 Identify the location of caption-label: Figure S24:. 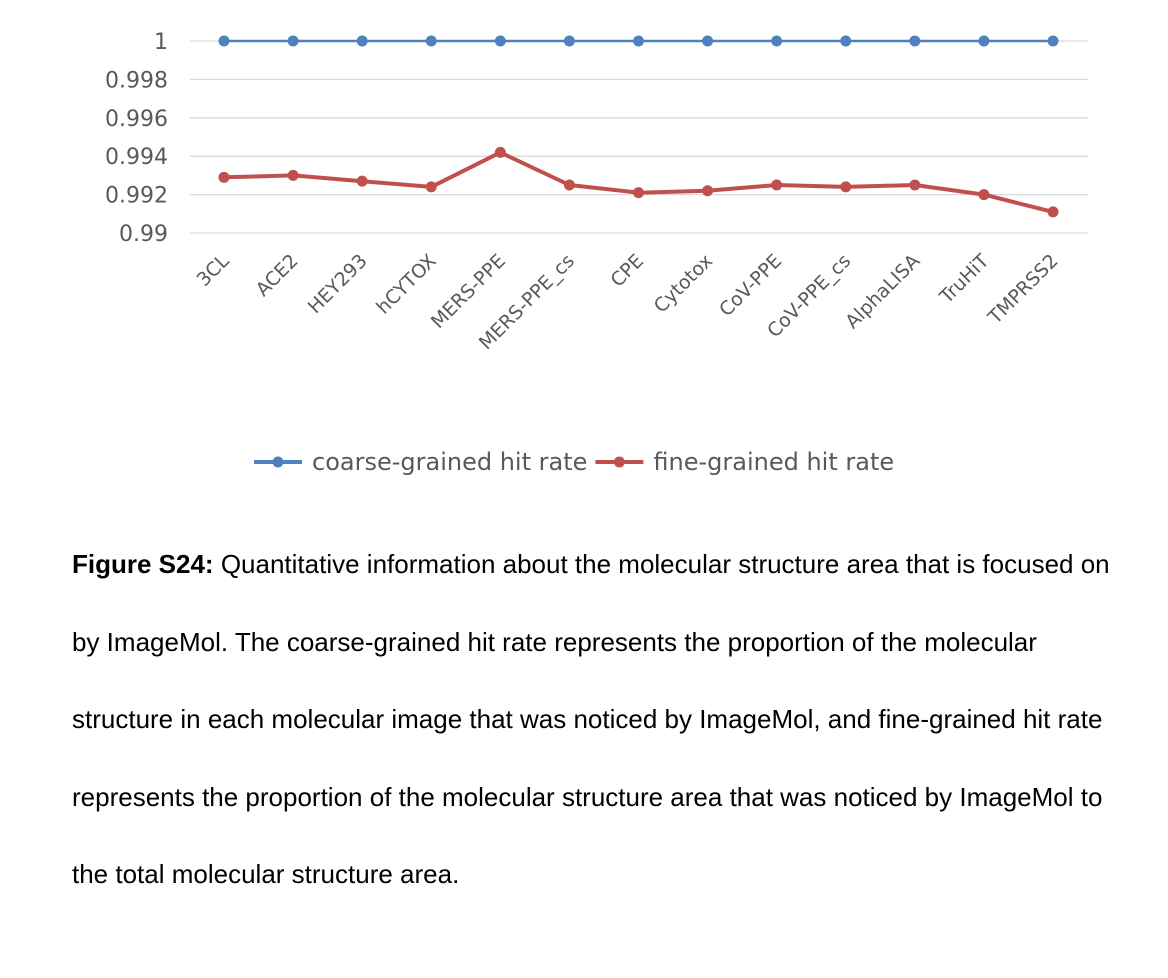
(143, 564).